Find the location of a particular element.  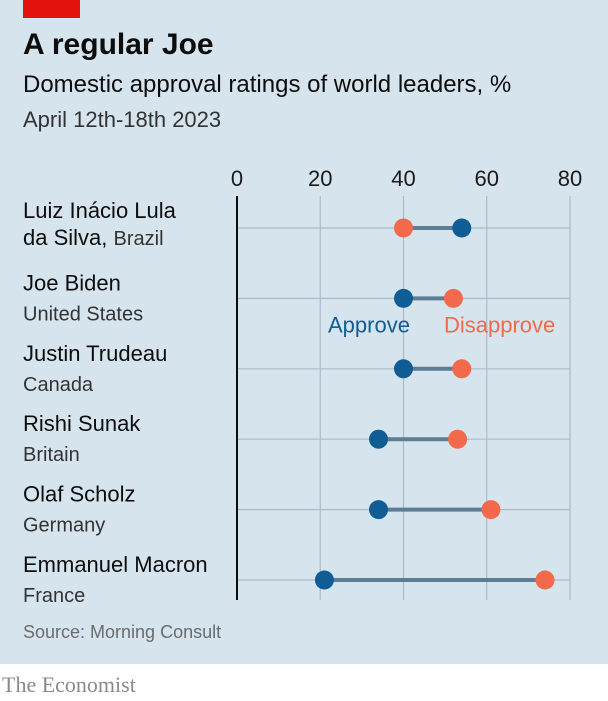

leader-name: Justin Trudeau is located at coordinates (95, 353).